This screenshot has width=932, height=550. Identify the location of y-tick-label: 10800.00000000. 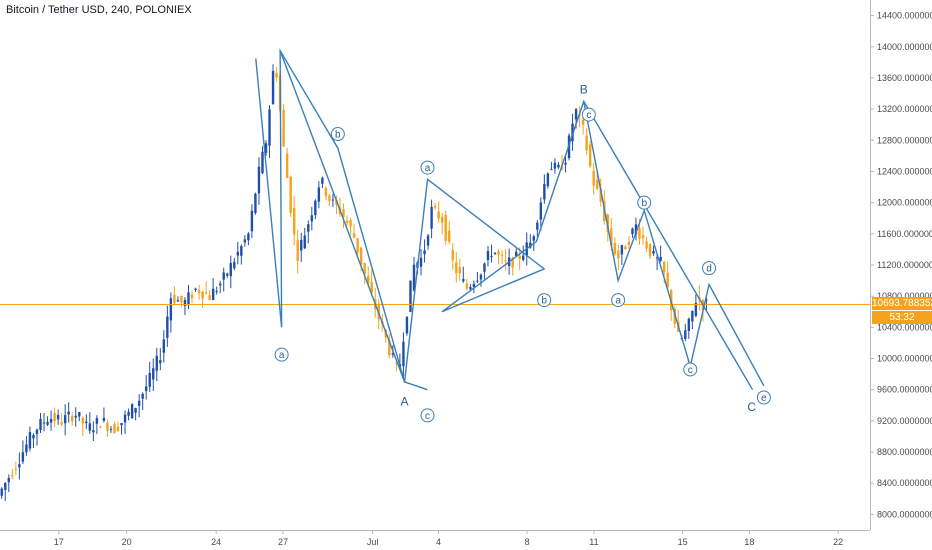
(904, 296).